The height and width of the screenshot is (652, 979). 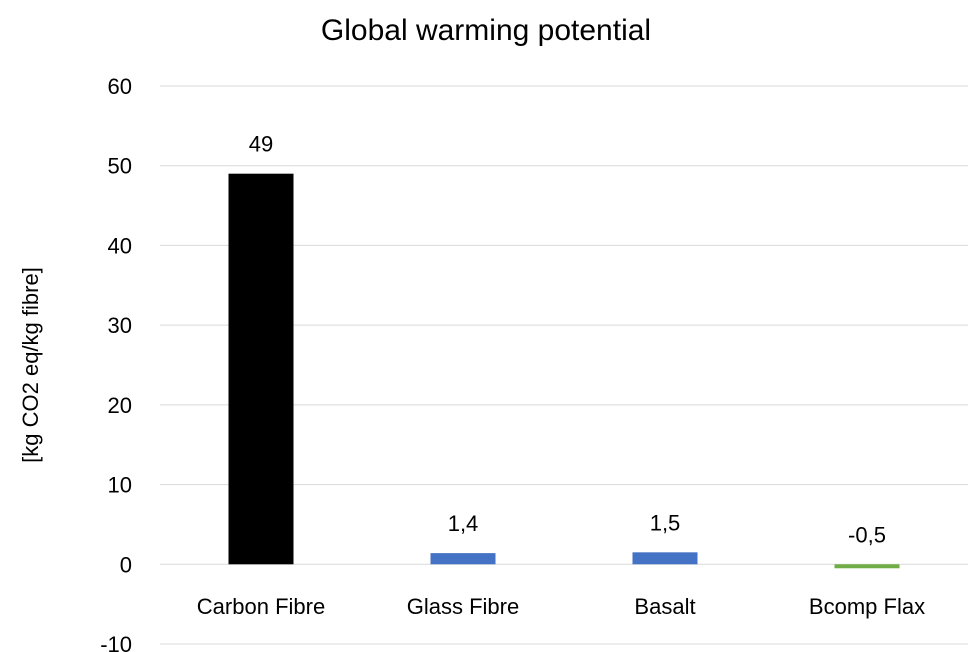 What do you see at coordinates (561, 606) in the screenshot?
I see `x-category-labels: Carbon Fibre Glass Fibre Basalt Bcomp Flax` at bounding box center [561, 606].